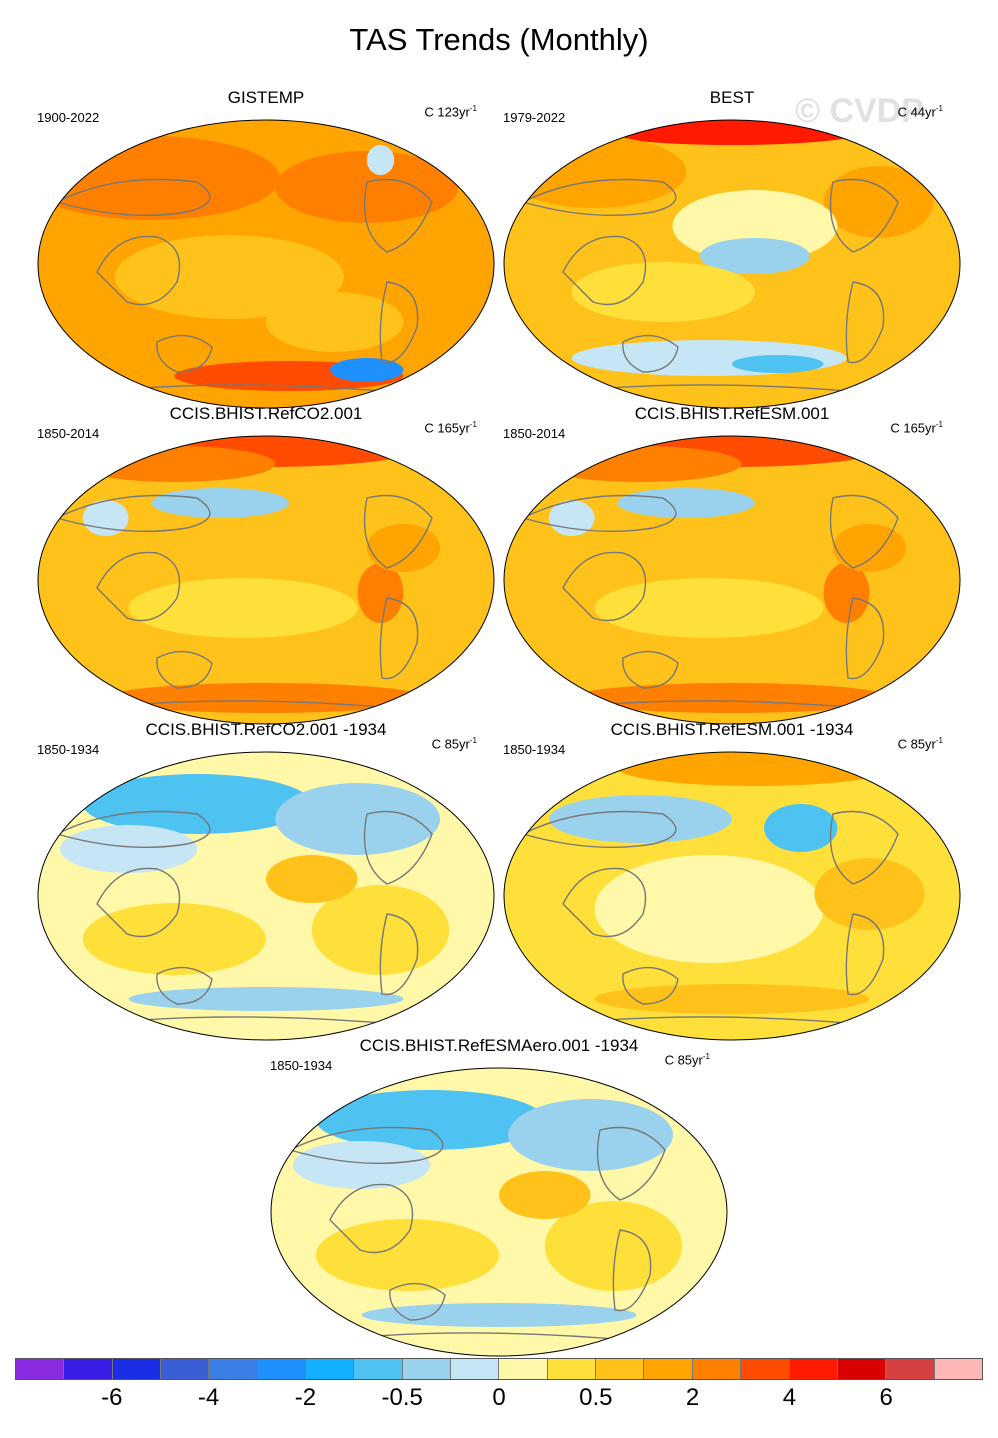 This screenshot has height=1438, width=998. I want to click on colorbar-tick-label: -6, so click(112, 1397).